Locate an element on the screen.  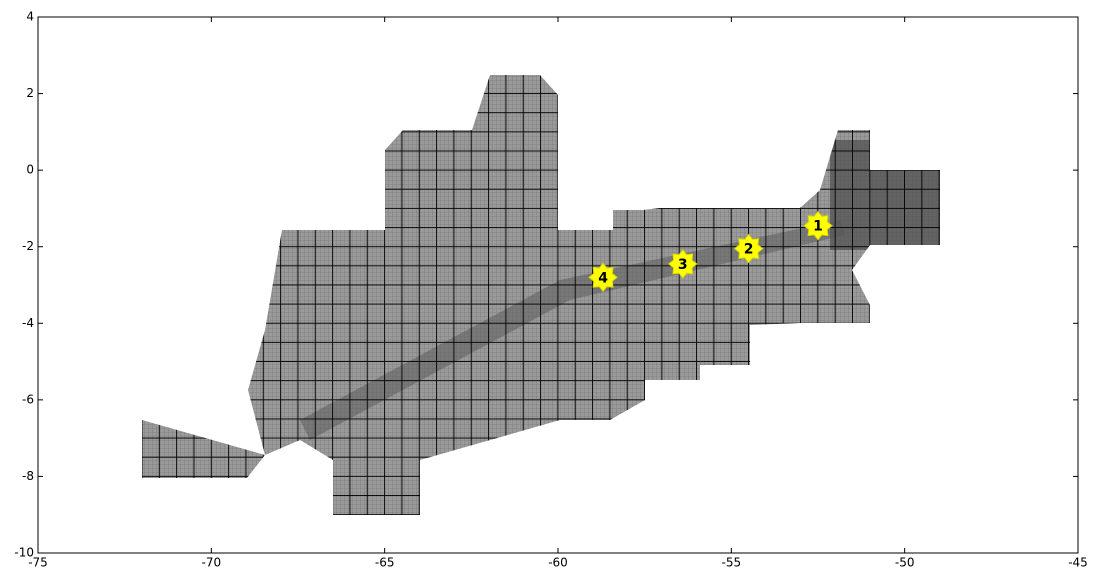
x-tick-label: -60 is located at coordinates (558, 563).